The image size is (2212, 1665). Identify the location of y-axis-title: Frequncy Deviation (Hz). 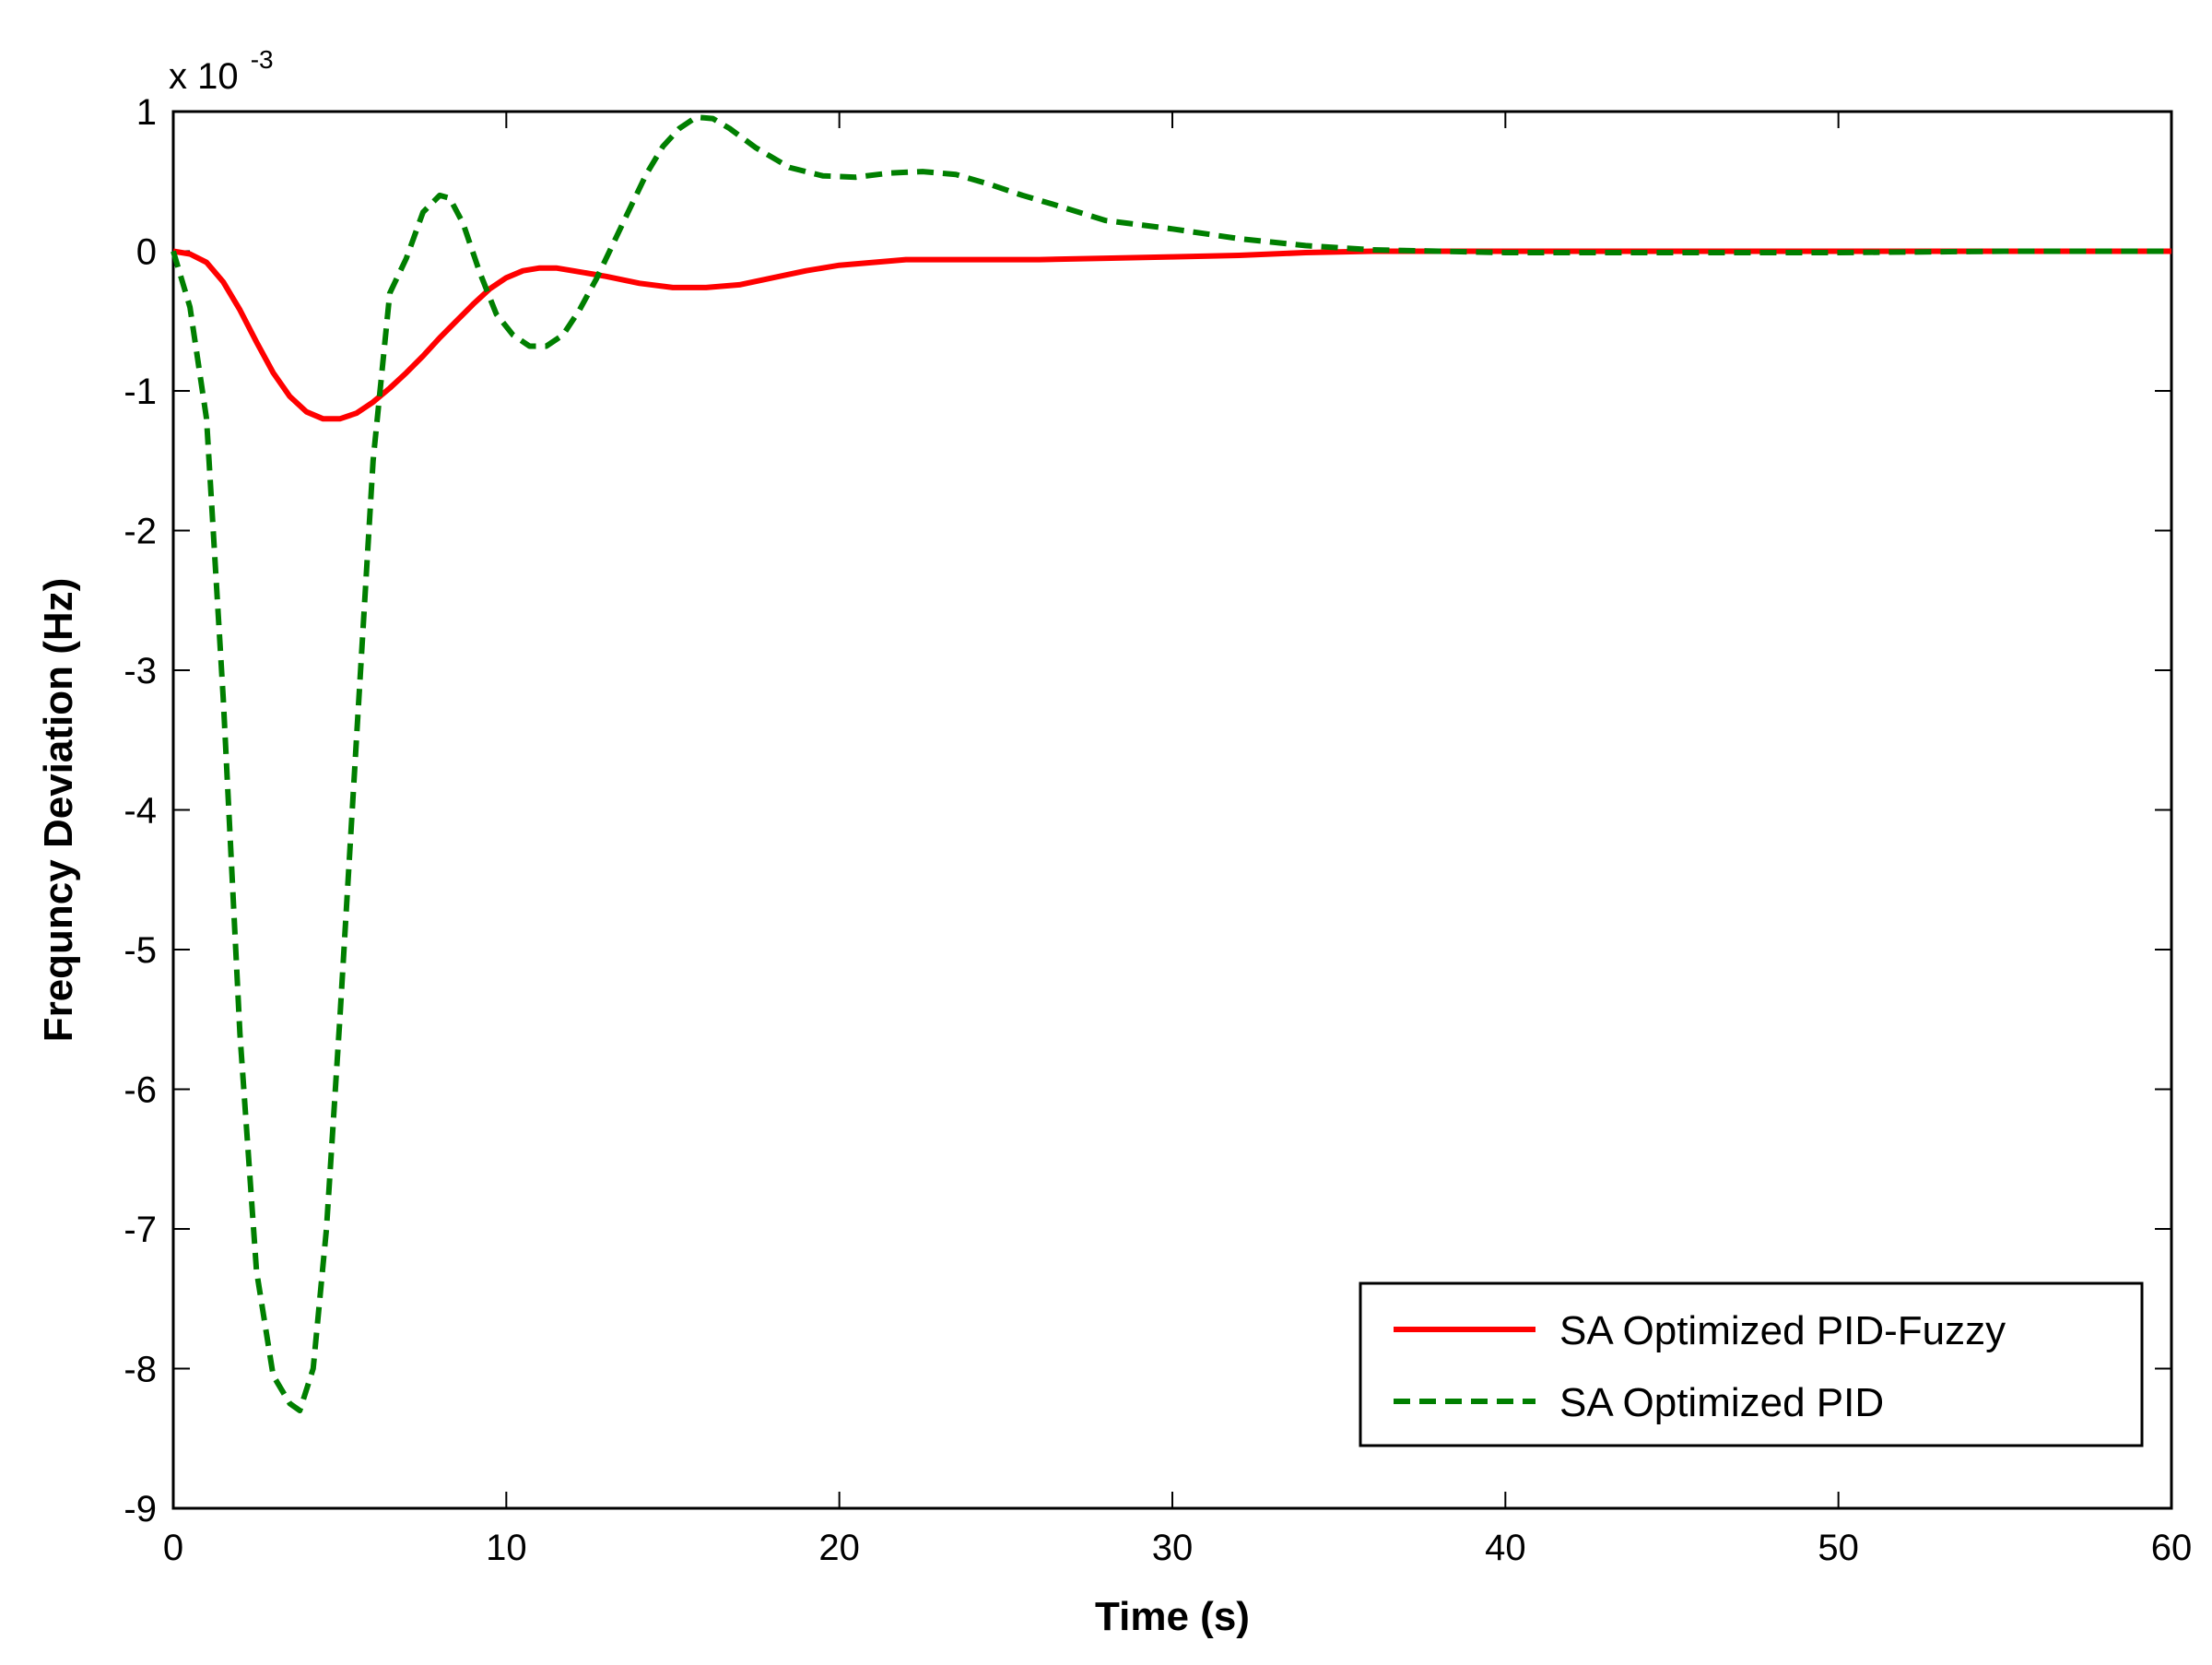
(58, 810).